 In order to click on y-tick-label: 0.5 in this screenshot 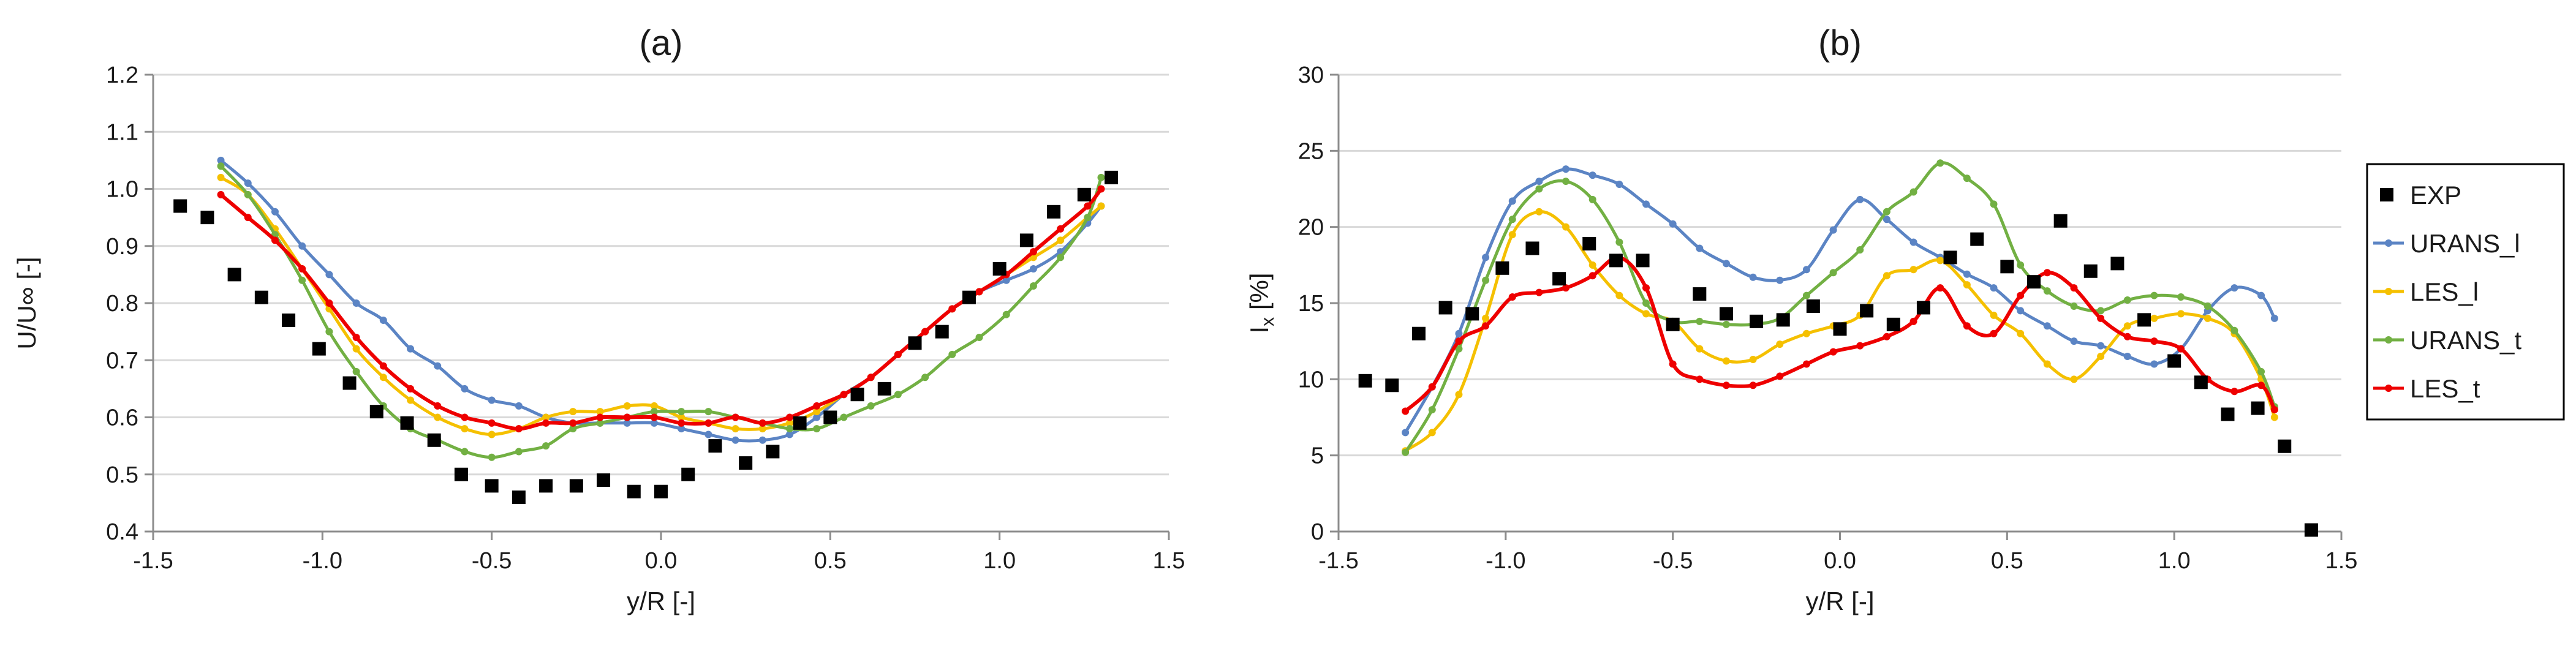, I will do `click(122, 475)`.